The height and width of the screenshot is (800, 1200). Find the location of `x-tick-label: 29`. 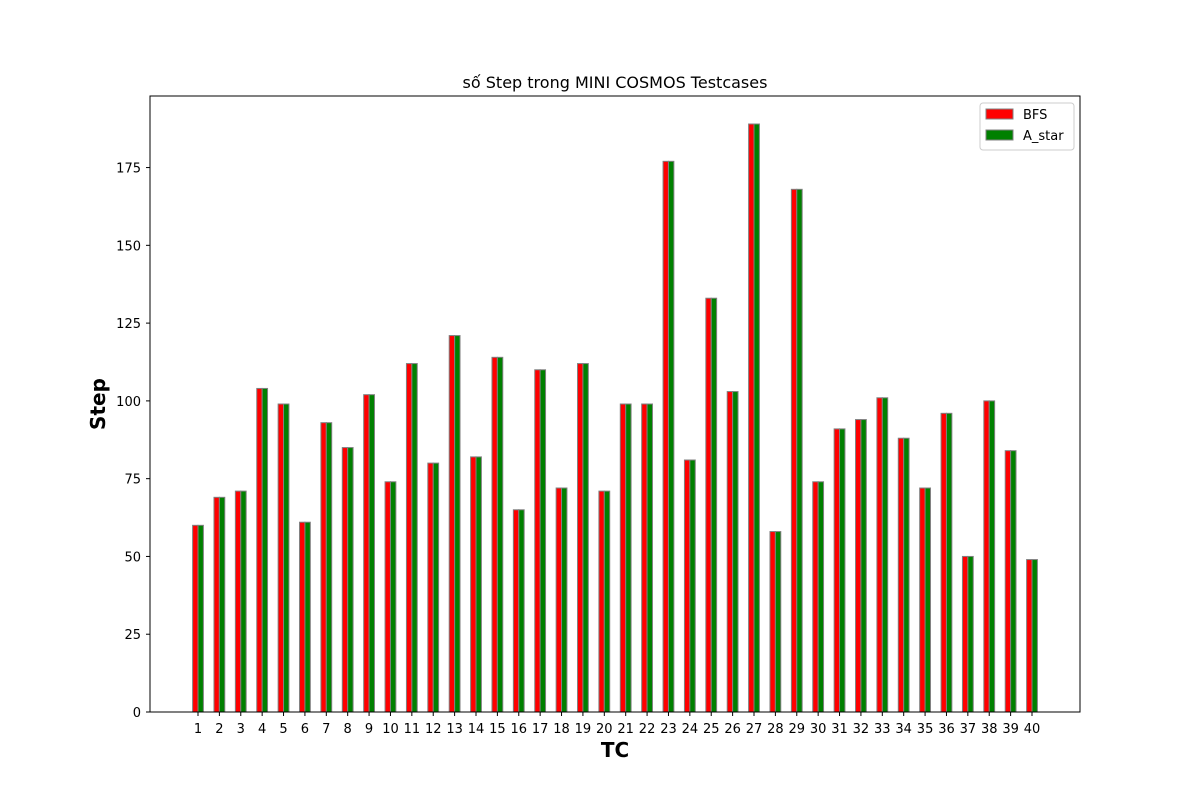

x-tick-label: 29 is located at coordinates (796, 729).